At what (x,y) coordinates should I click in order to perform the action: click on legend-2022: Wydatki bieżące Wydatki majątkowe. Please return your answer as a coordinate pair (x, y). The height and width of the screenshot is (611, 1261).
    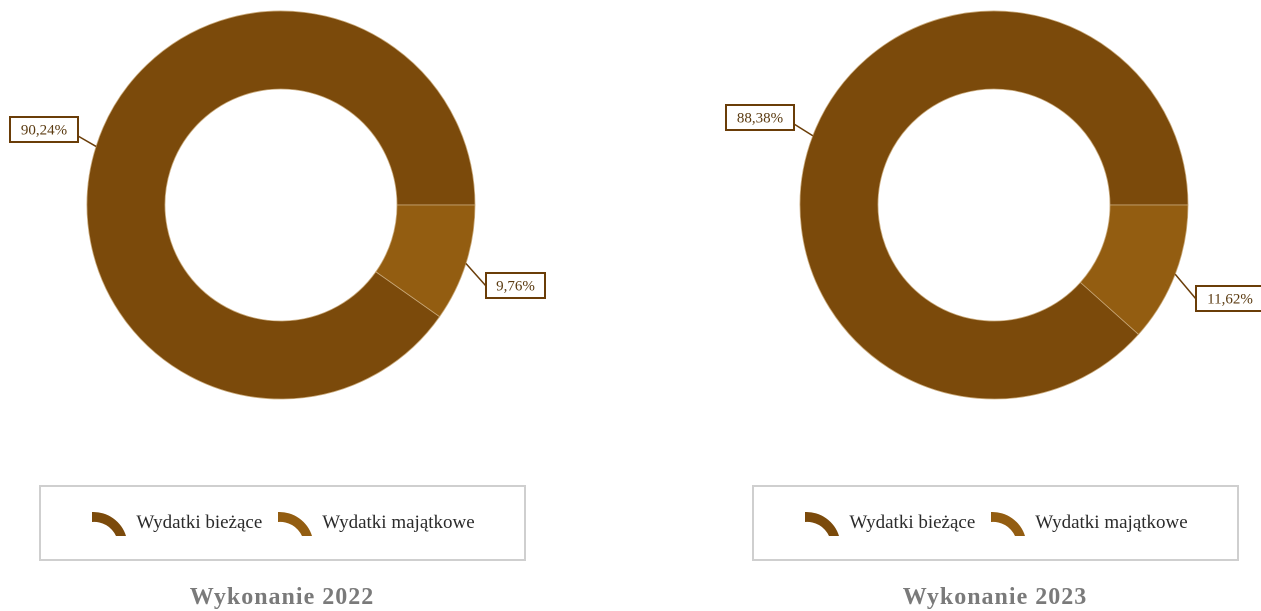
    Looking at the image, I should click on (282, 523).